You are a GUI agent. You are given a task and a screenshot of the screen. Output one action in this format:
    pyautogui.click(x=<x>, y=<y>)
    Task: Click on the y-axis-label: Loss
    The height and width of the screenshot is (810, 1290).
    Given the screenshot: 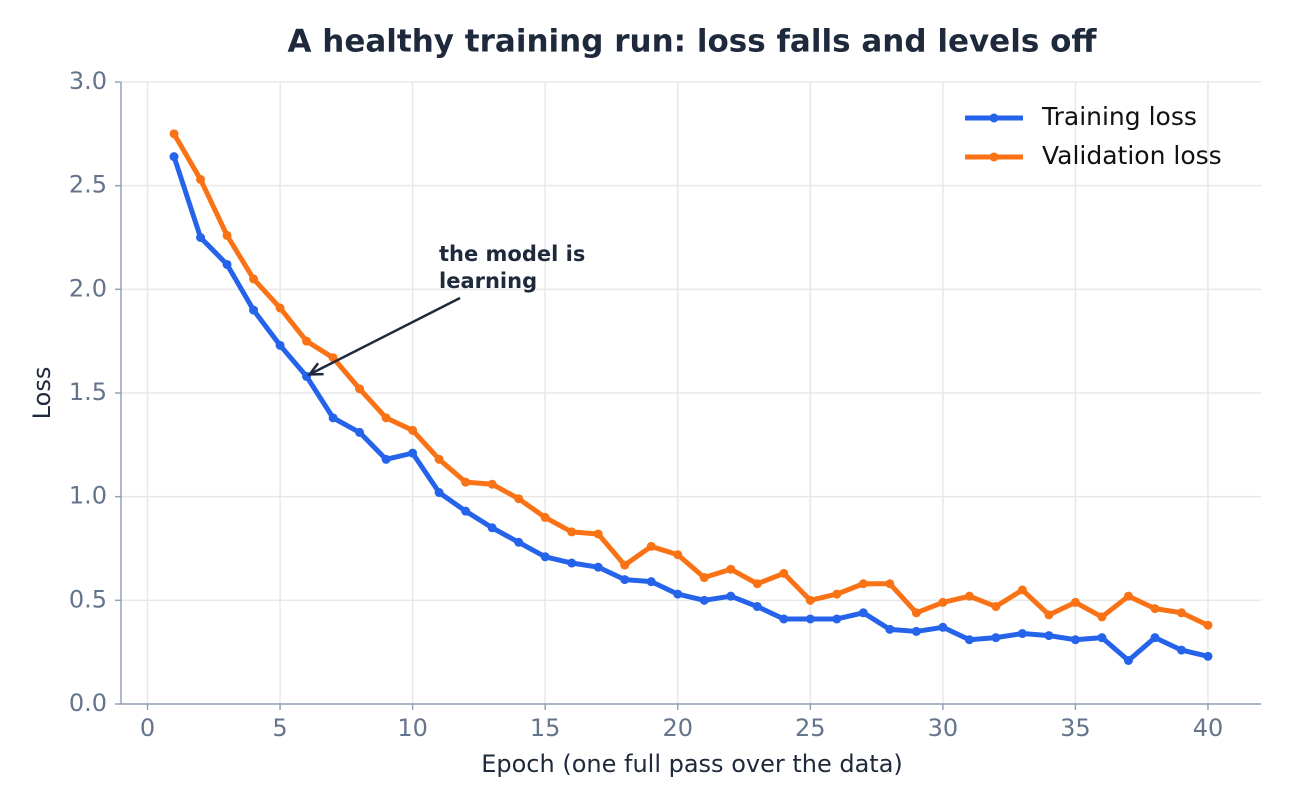 What is the action you would take?
    pyautogui.click(x=42, y=393)
    